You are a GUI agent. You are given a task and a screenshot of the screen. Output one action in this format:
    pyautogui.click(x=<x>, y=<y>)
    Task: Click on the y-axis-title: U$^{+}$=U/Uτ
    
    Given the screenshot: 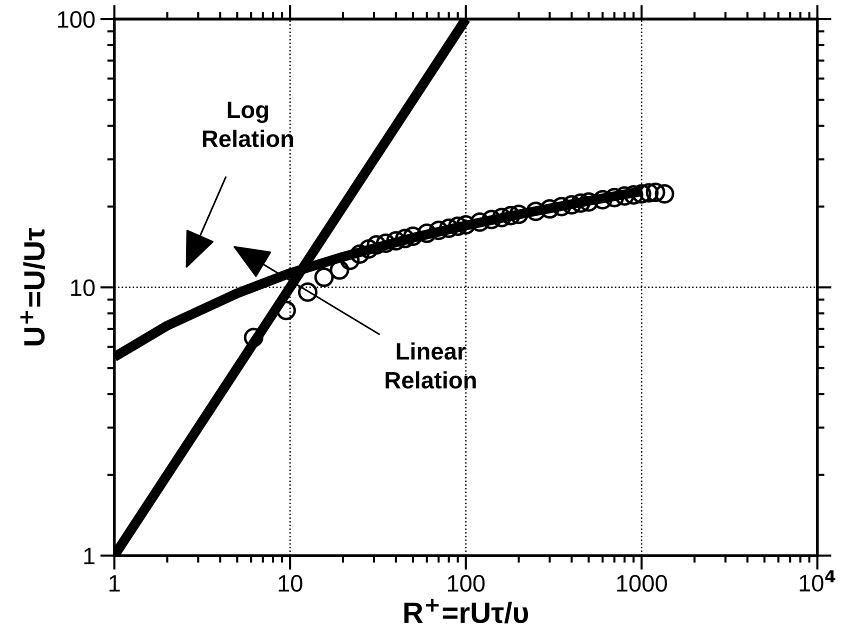 What is the action you would take?
    pyautogui.click(x=32, y=287)
    